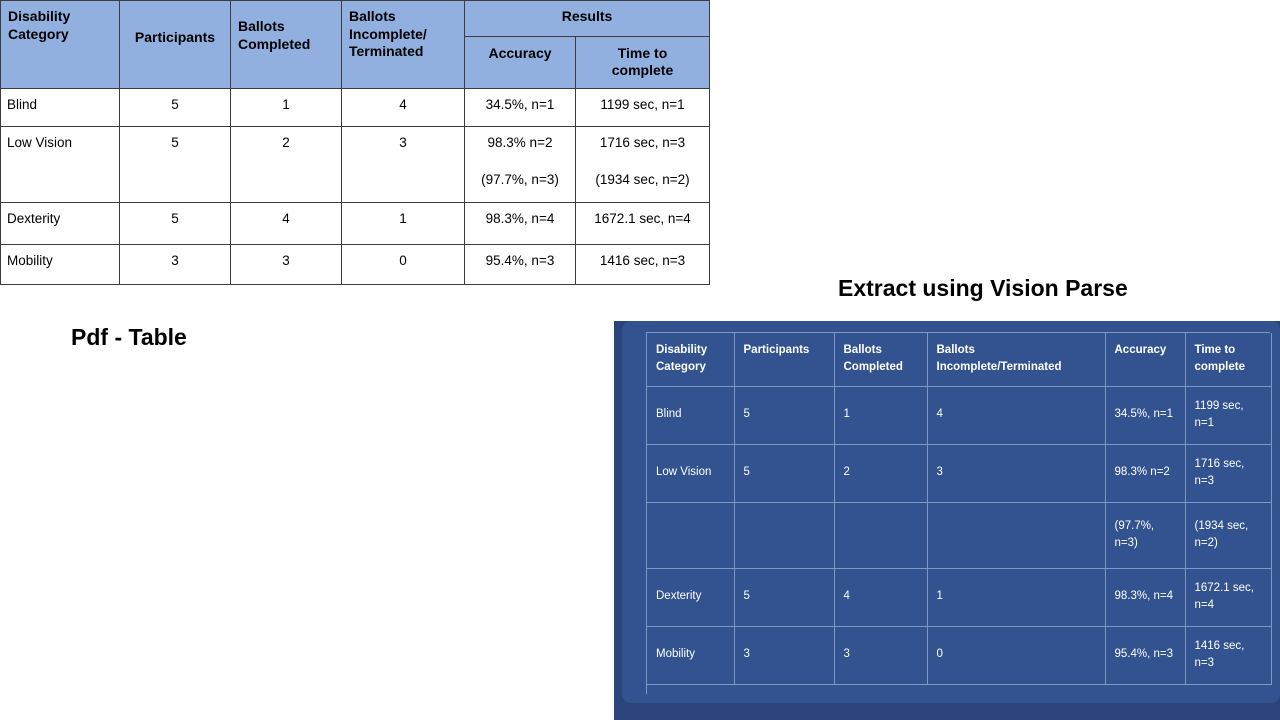 This screenshot has height=720, width=1280. What do you see at coordinates (1140, 350) in the screenshot?
I see `header-line: Accuracy` at bounding box center [1140, 350].